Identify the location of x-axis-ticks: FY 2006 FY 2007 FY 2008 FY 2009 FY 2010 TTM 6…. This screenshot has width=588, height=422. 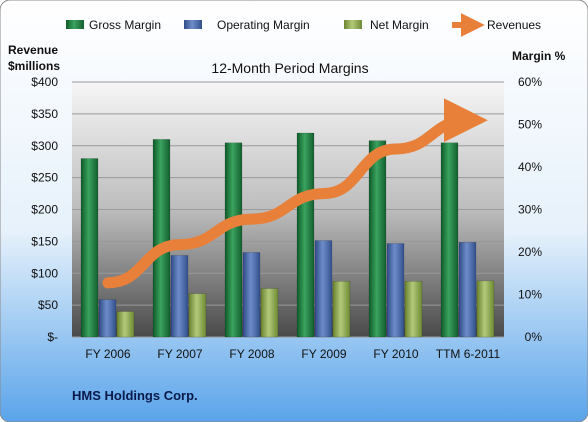
(292, 354).